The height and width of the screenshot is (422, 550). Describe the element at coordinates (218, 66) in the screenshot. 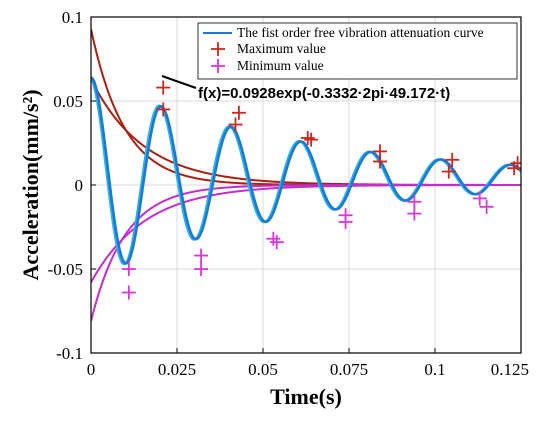

I see `legend-swatch-minimum` at that location.